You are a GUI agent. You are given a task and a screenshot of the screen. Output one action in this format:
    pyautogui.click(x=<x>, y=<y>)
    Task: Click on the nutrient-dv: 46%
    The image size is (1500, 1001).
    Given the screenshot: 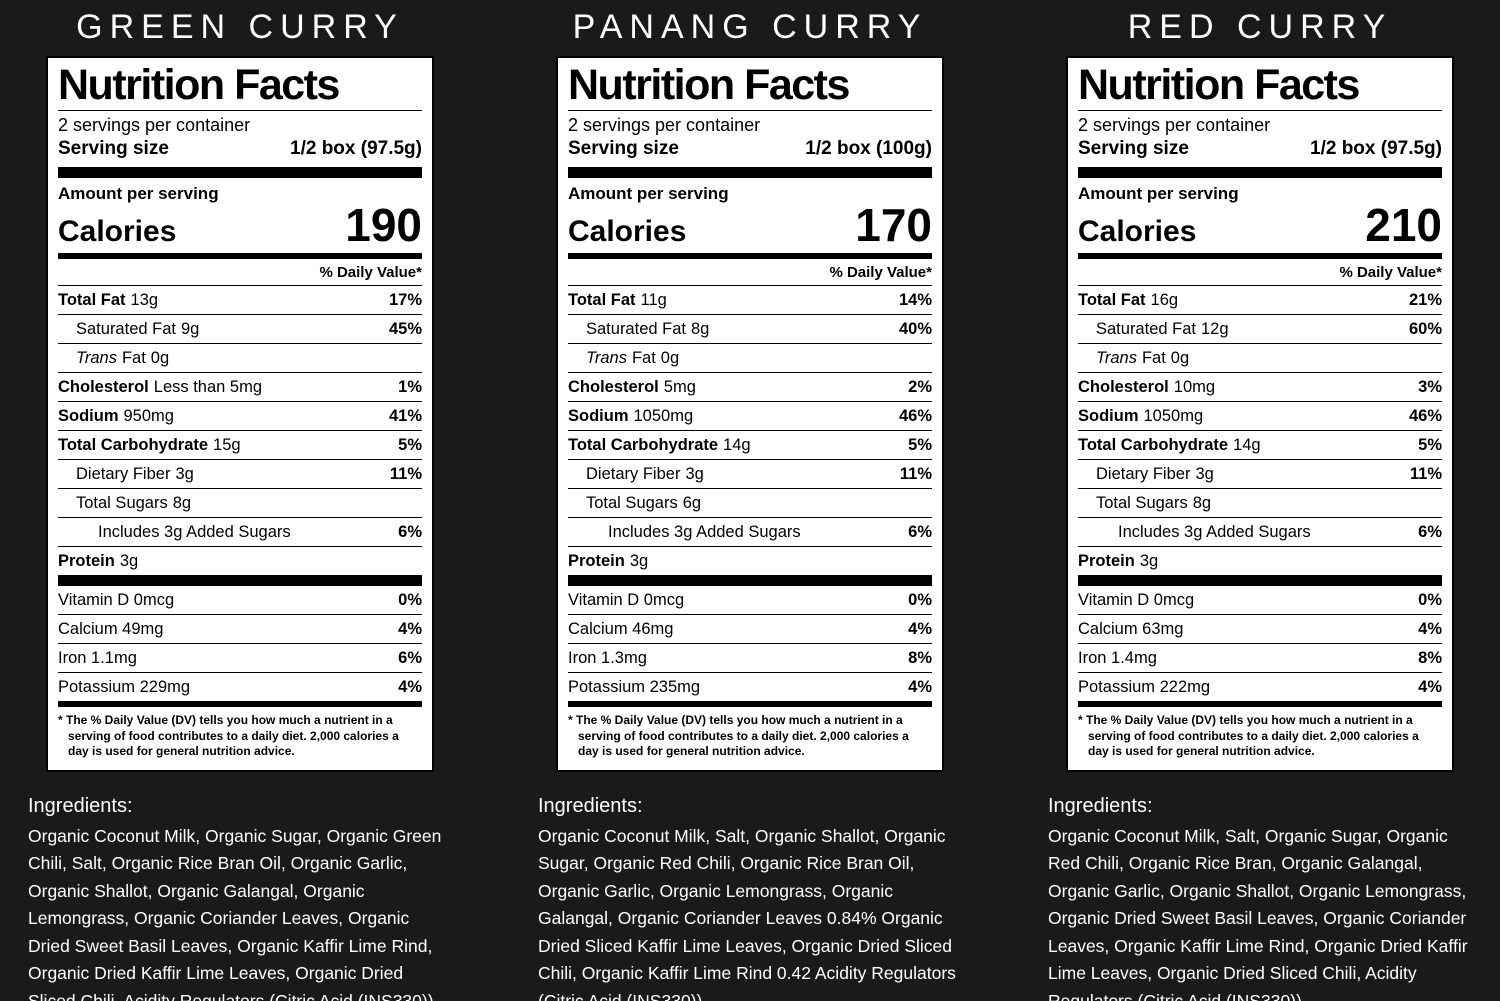 What is the action you would take?
    pyautogui.click(x=1425, y=415)
    